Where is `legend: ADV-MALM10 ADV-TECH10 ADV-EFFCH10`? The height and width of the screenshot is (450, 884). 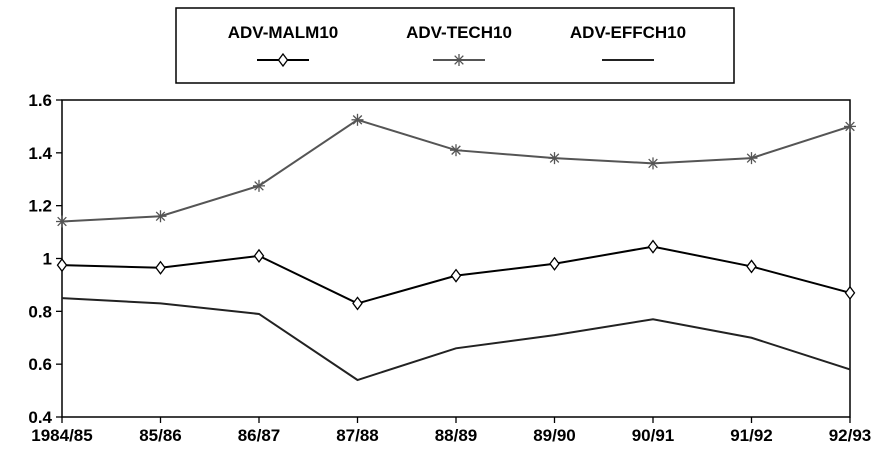 legend: ADV-MALM10 ADV-TECH10 ADV-EFFCH10 is located at coordinates (455, 45).